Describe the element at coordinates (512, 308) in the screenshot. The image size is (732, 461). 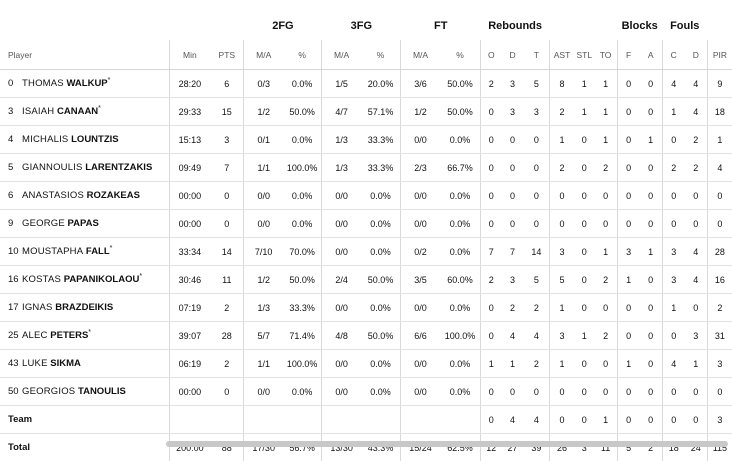
I see `stat-reb-d: 2` at that location.